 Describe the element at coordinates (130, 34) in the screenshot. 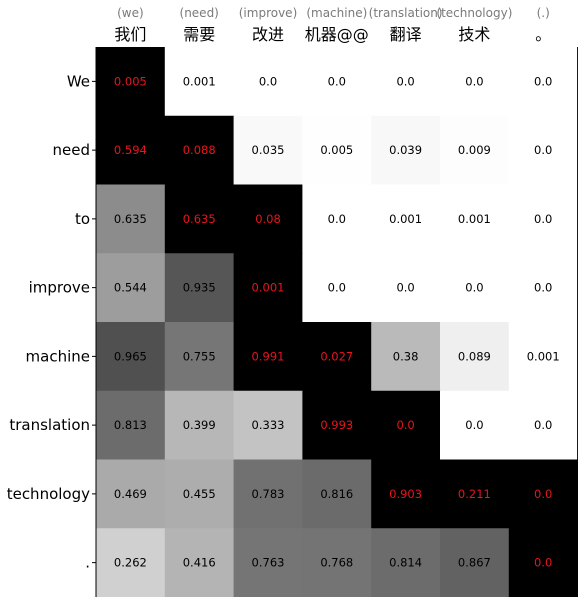

I see `column-token-label: 我们` at that location.